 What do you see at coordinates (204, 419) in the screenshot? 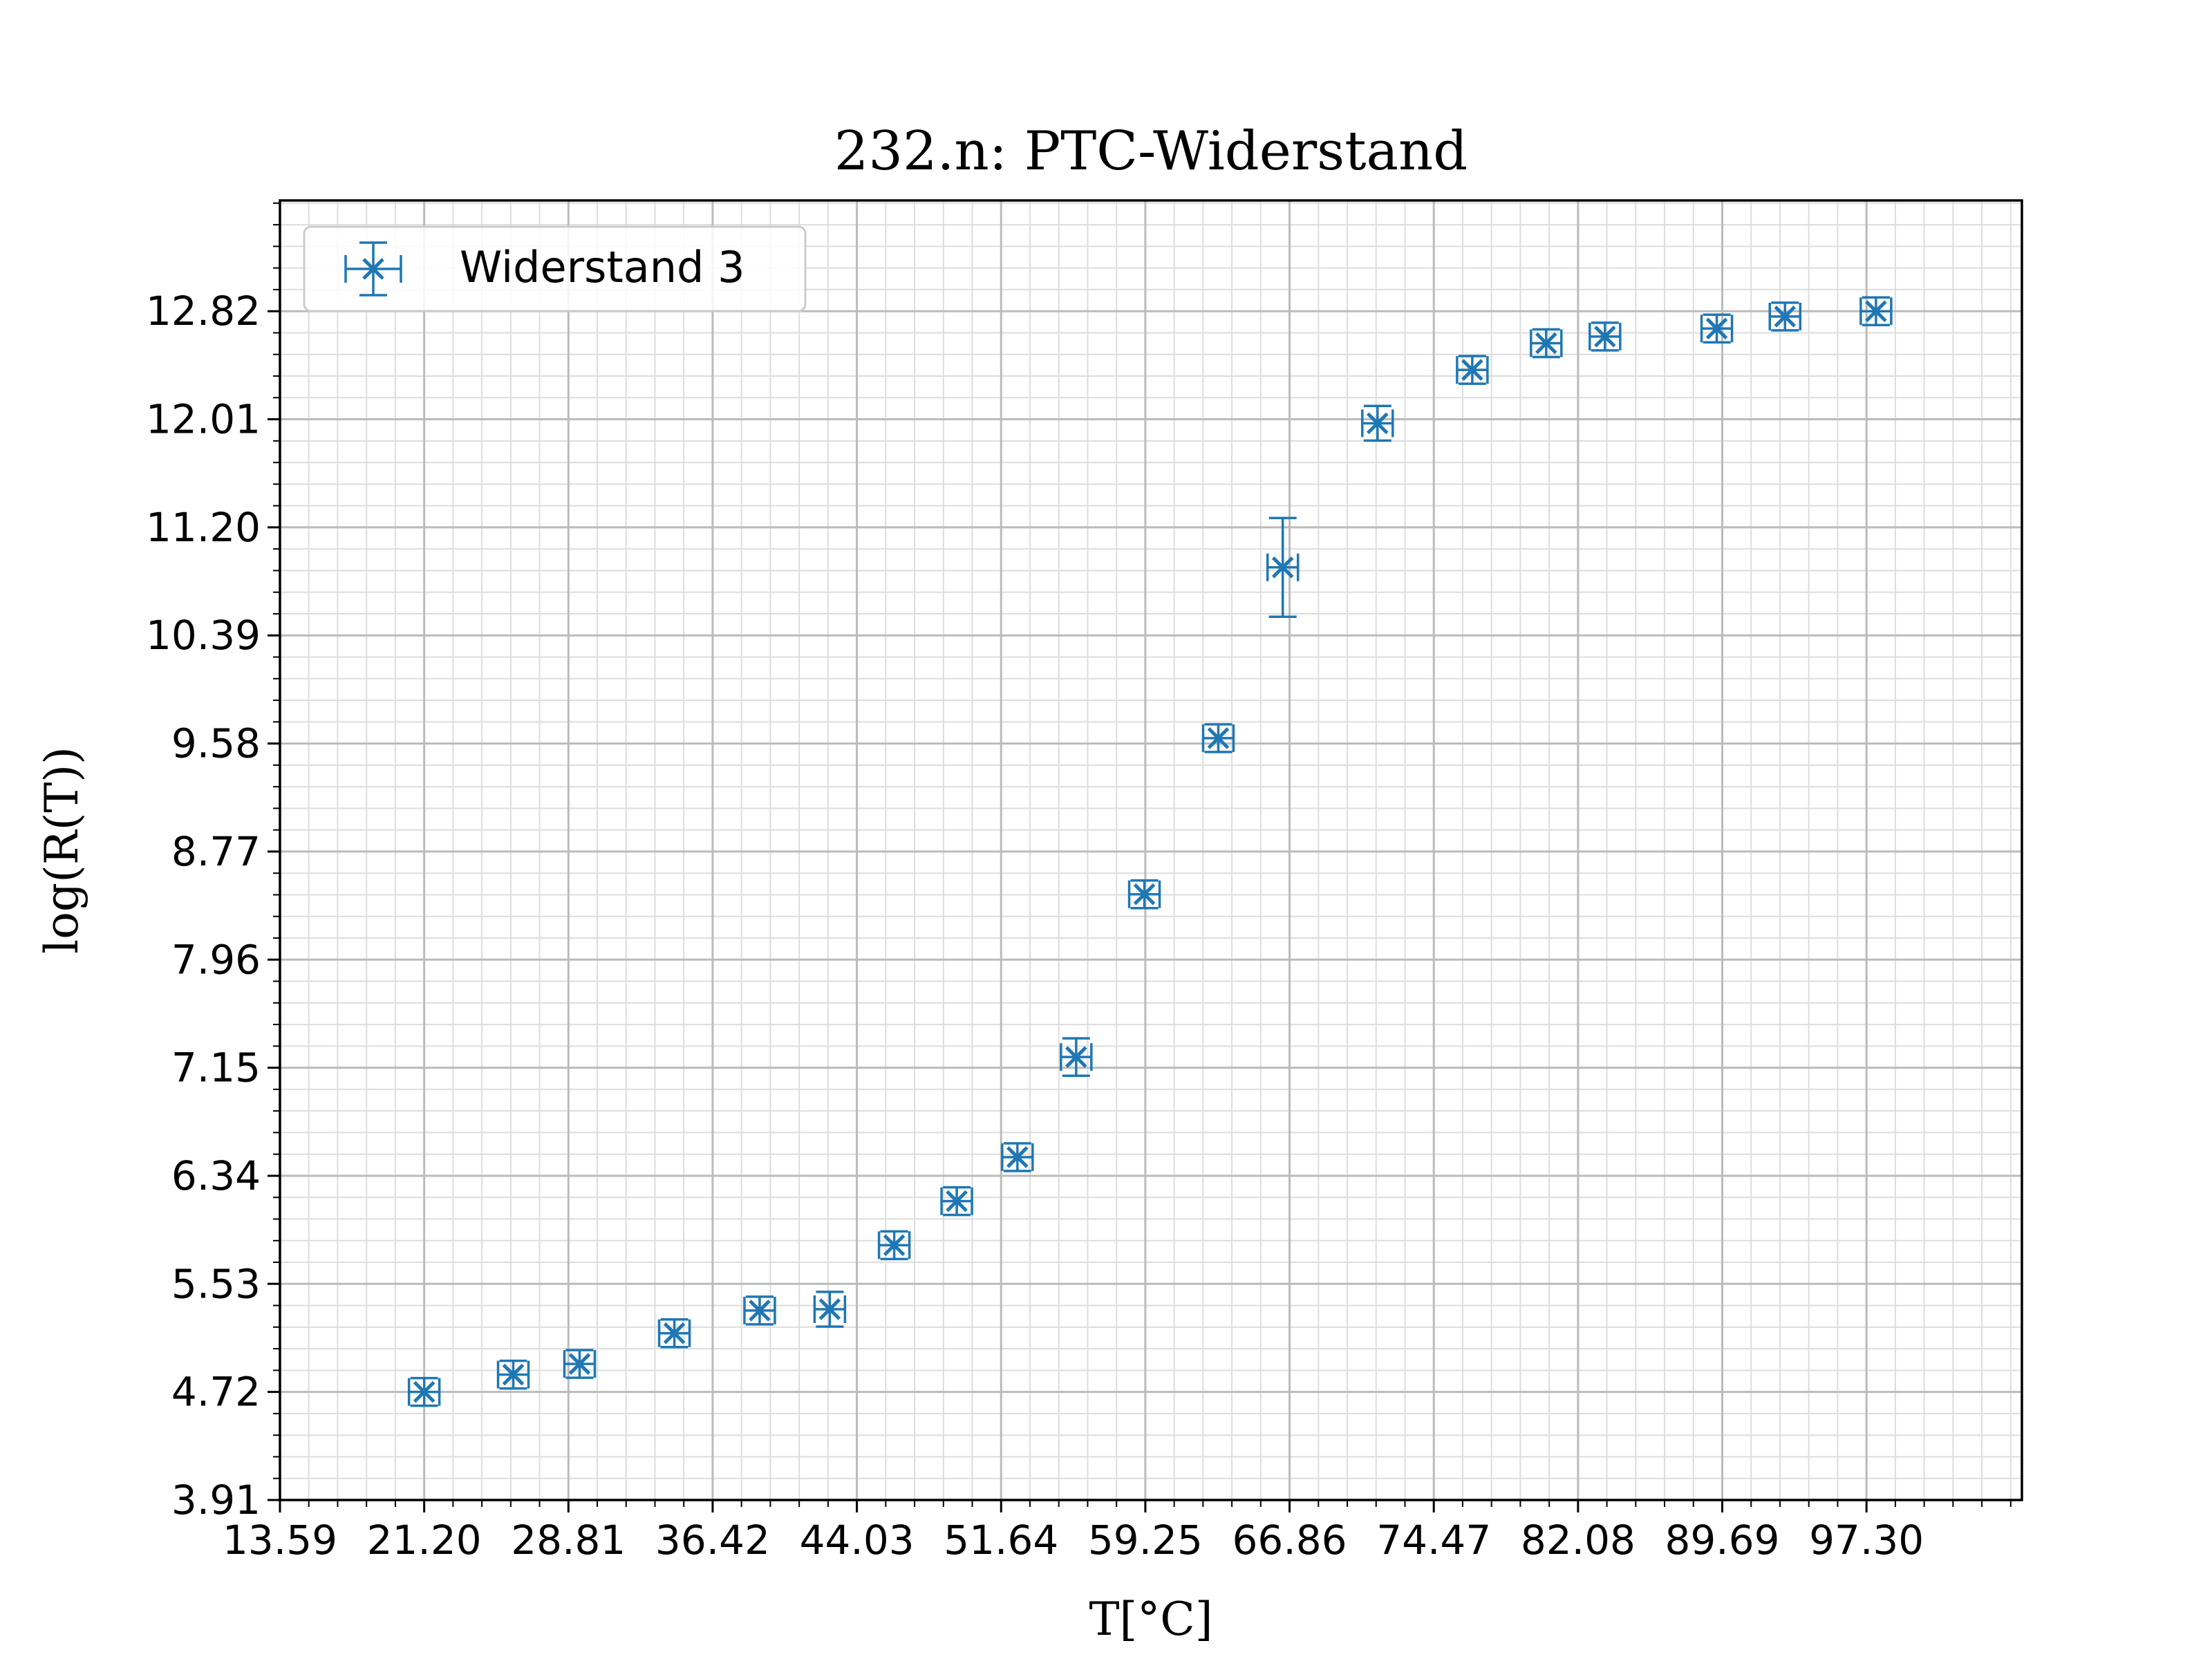
I see `y-tick-label: 12.01` at bounding box center [204, 419].